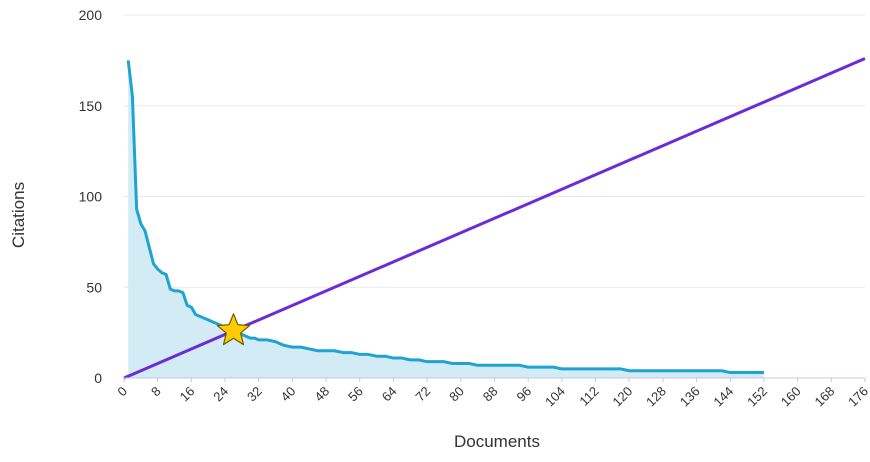 This screenshot has height=462, width=870. What do you see at coordinates (523, 394) in the screenshot?
I see `x-tick-label: 96` at bounding box center [523, 394].